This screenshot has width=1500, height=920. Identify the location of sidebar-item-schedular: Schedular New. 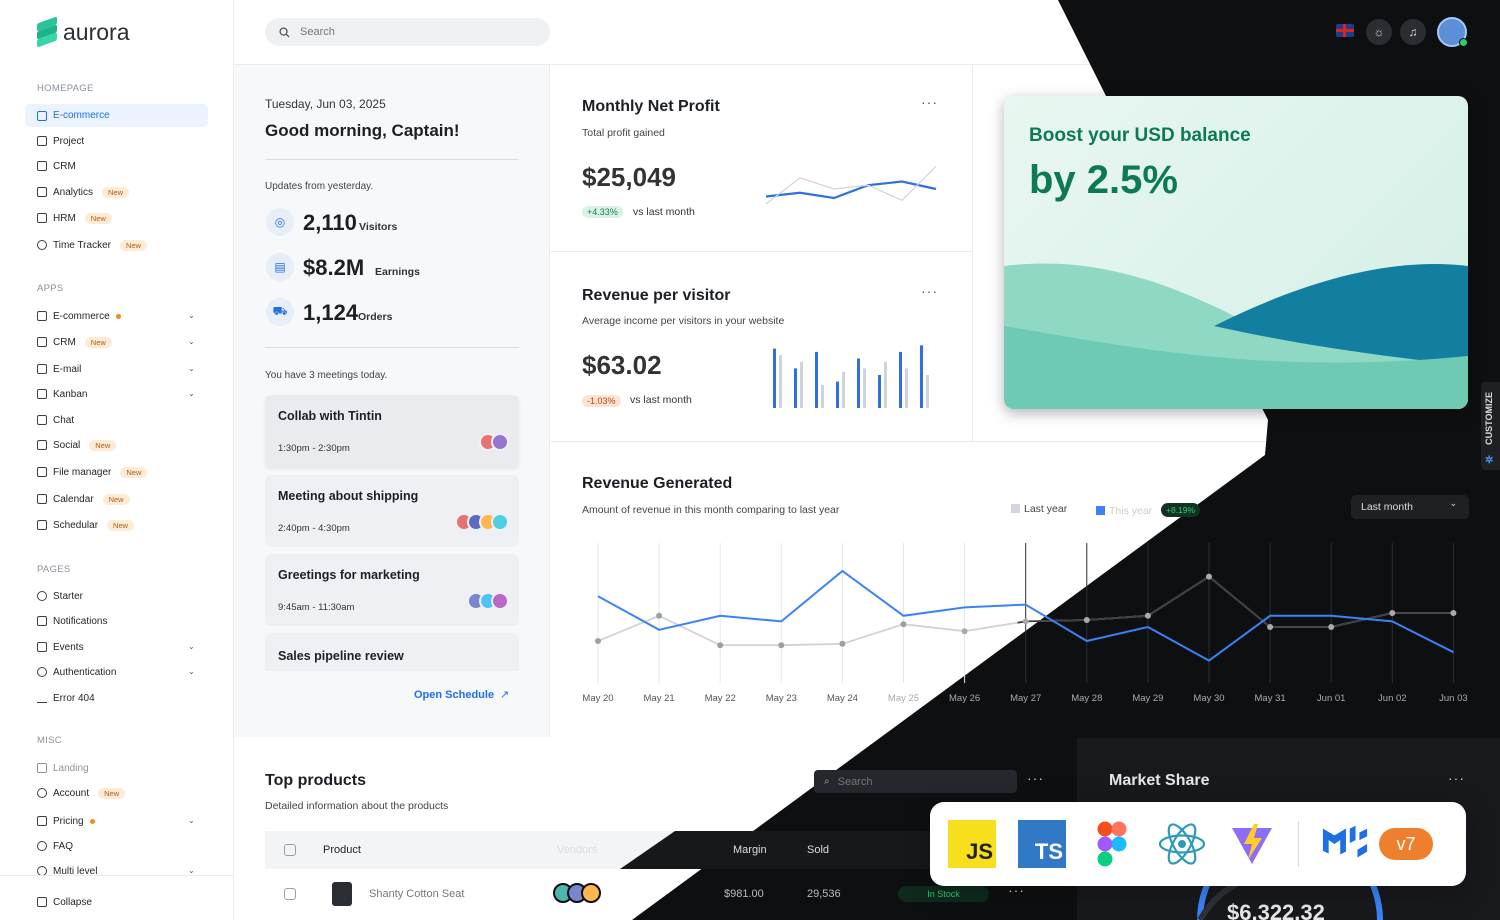
(86, 525).